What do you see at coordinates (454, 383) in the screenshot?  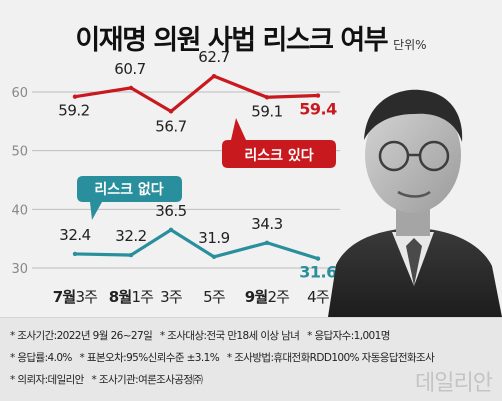 I see `watermark-logo: 데일리안` at bounding box center [454, 383].